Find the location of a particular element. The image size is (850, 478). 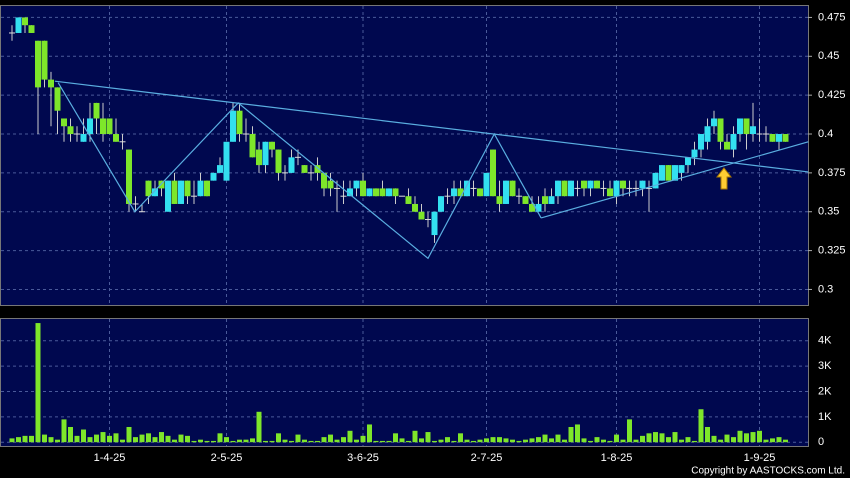

y-tick-label: 0.35 is located at coordinates (828, 212).